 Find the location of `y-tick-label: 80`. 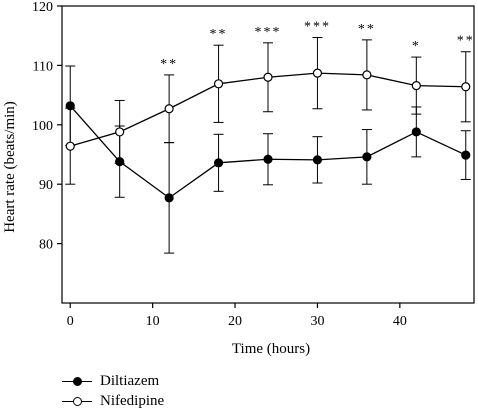

y-tick-label: 80 is located at coordinates (46, 245).